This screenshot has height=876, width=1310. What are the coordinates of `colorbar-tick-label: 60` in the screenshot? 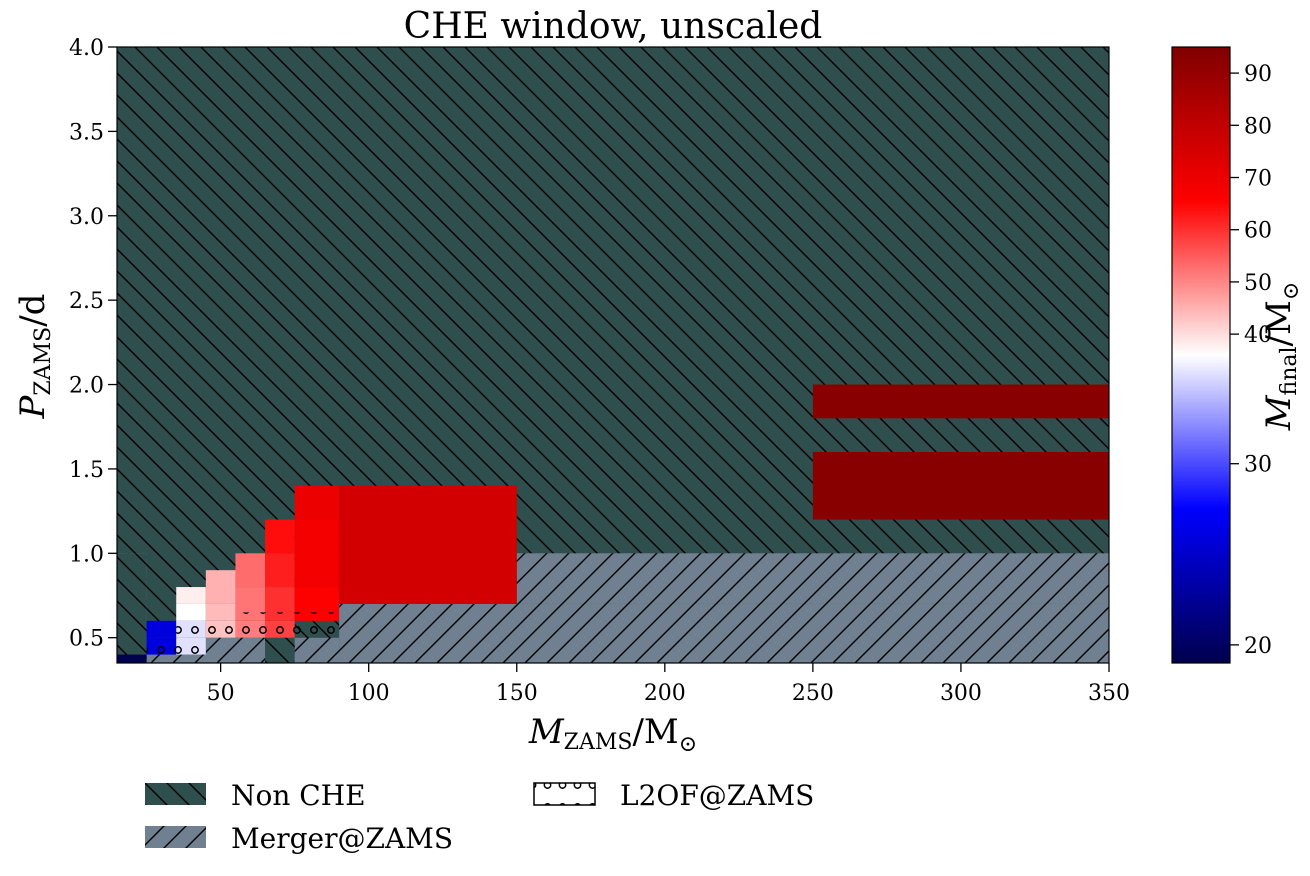 It's located at (1258, 231).